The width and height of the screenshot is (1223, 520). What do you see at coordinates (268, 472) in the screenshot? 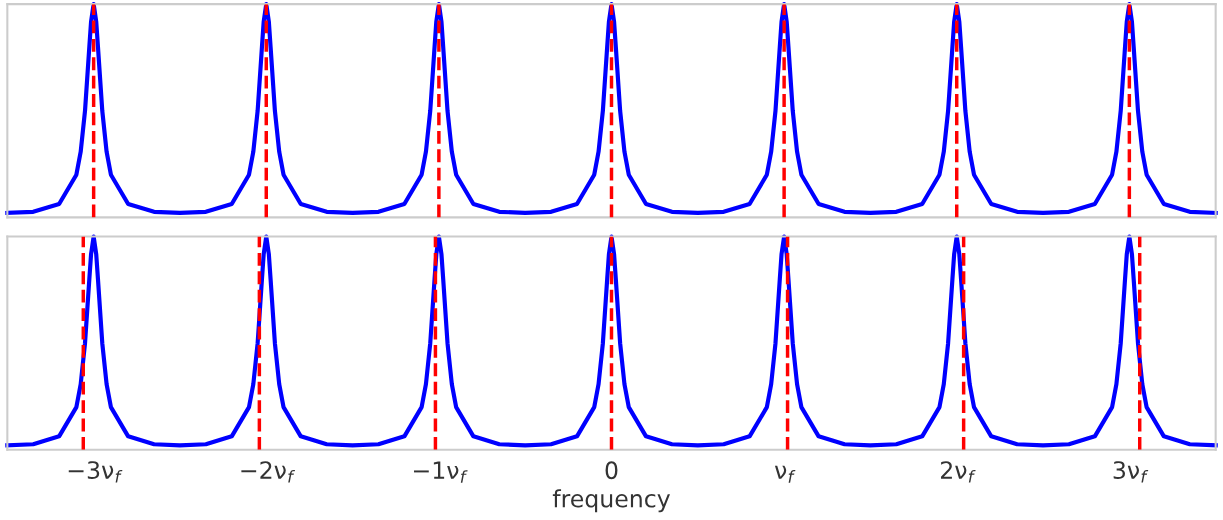
I see `x-tick-label: −2ν$_{f}$` at bounding box center [268, 472].